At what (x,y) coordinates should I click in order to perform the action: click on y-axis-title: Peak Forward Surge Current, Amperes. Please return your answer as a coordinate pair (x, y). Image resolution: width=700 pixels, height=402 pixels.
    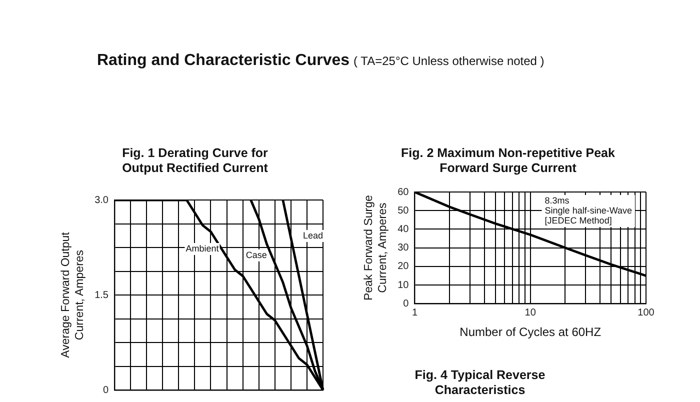
    Looking at the image, I should click on (376, 248).